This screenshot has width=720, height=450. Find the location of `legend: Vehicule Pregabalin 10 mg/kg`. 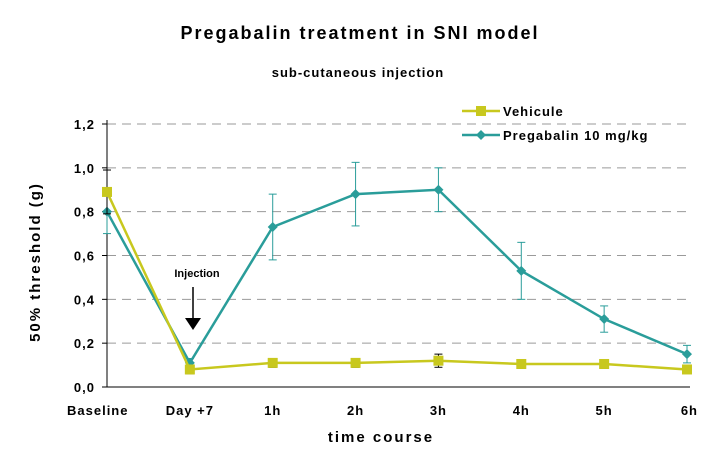

legend: Vehicule Pregabalin 10 mg/kg is located at coordinates (555, 123).